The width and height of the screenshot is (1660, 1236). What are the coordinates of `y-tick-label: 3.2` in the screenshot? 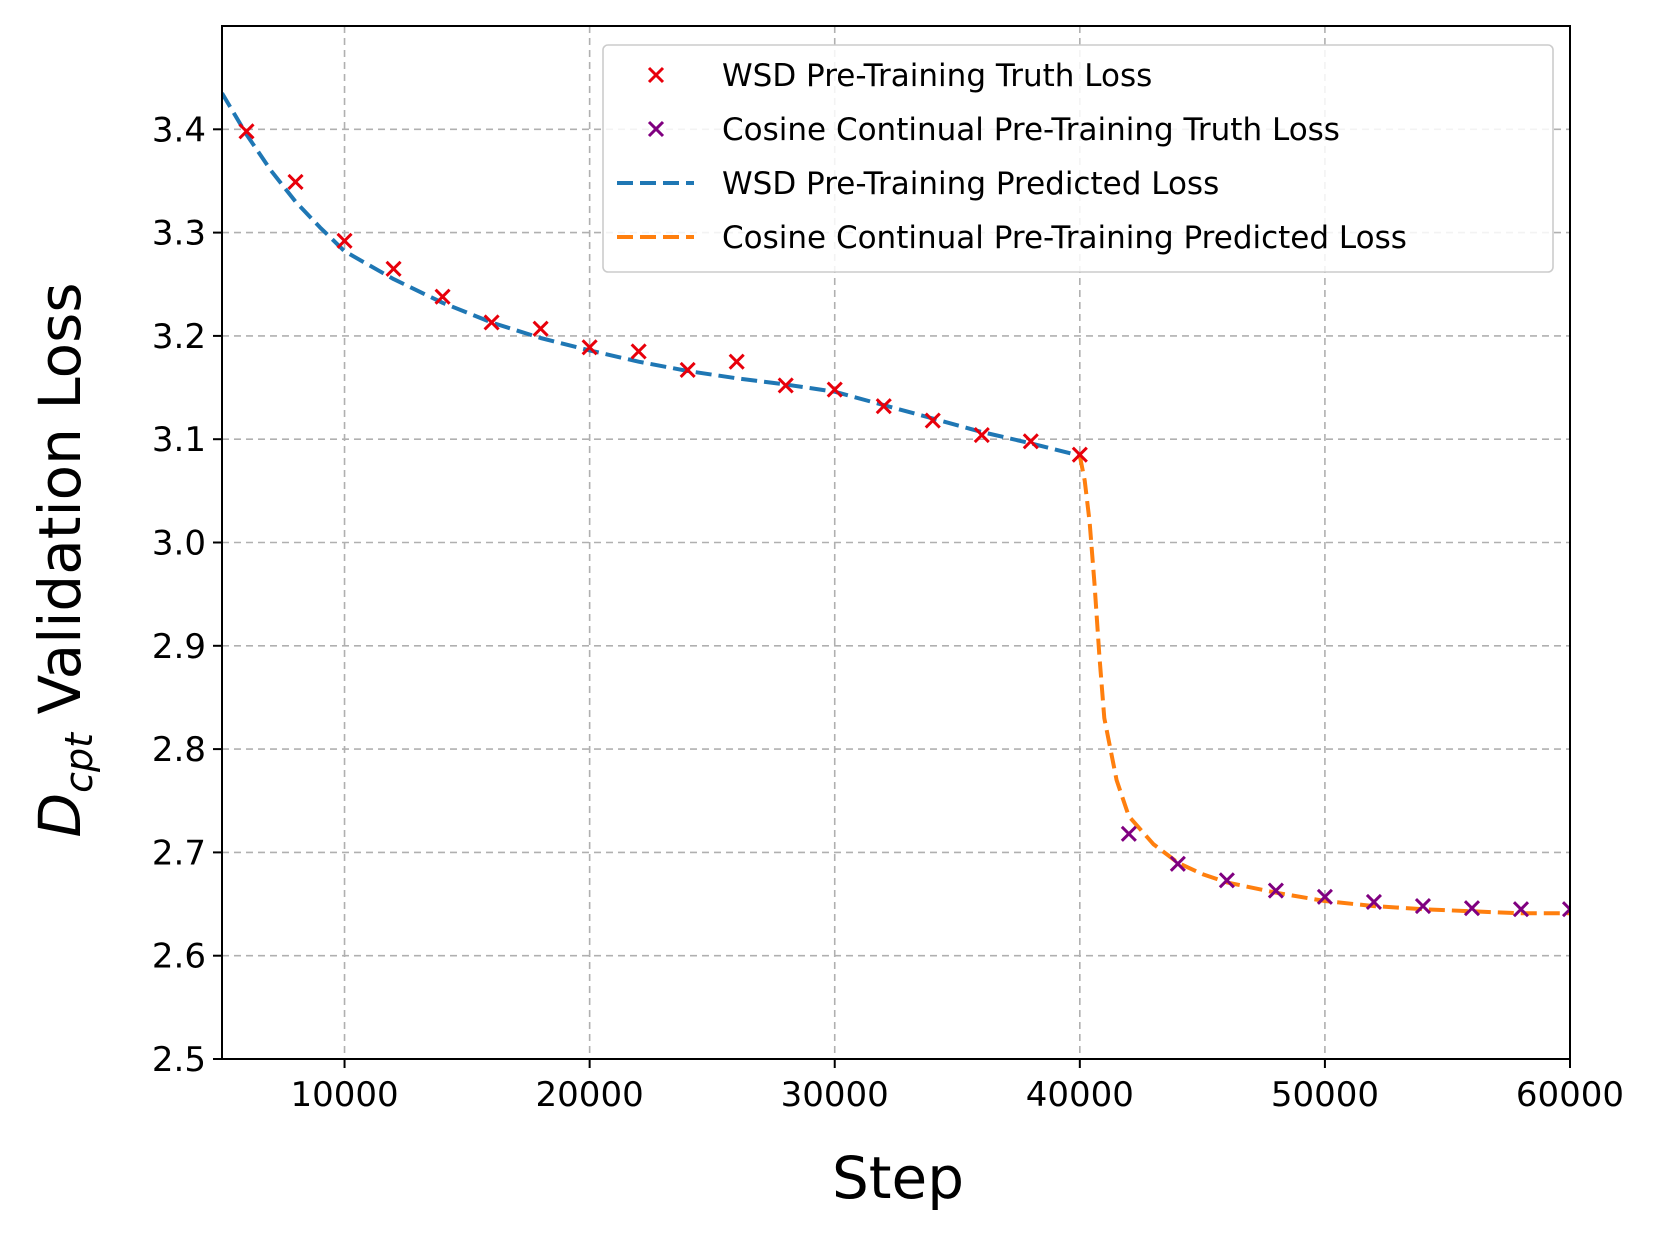 It's located at (179, 337).